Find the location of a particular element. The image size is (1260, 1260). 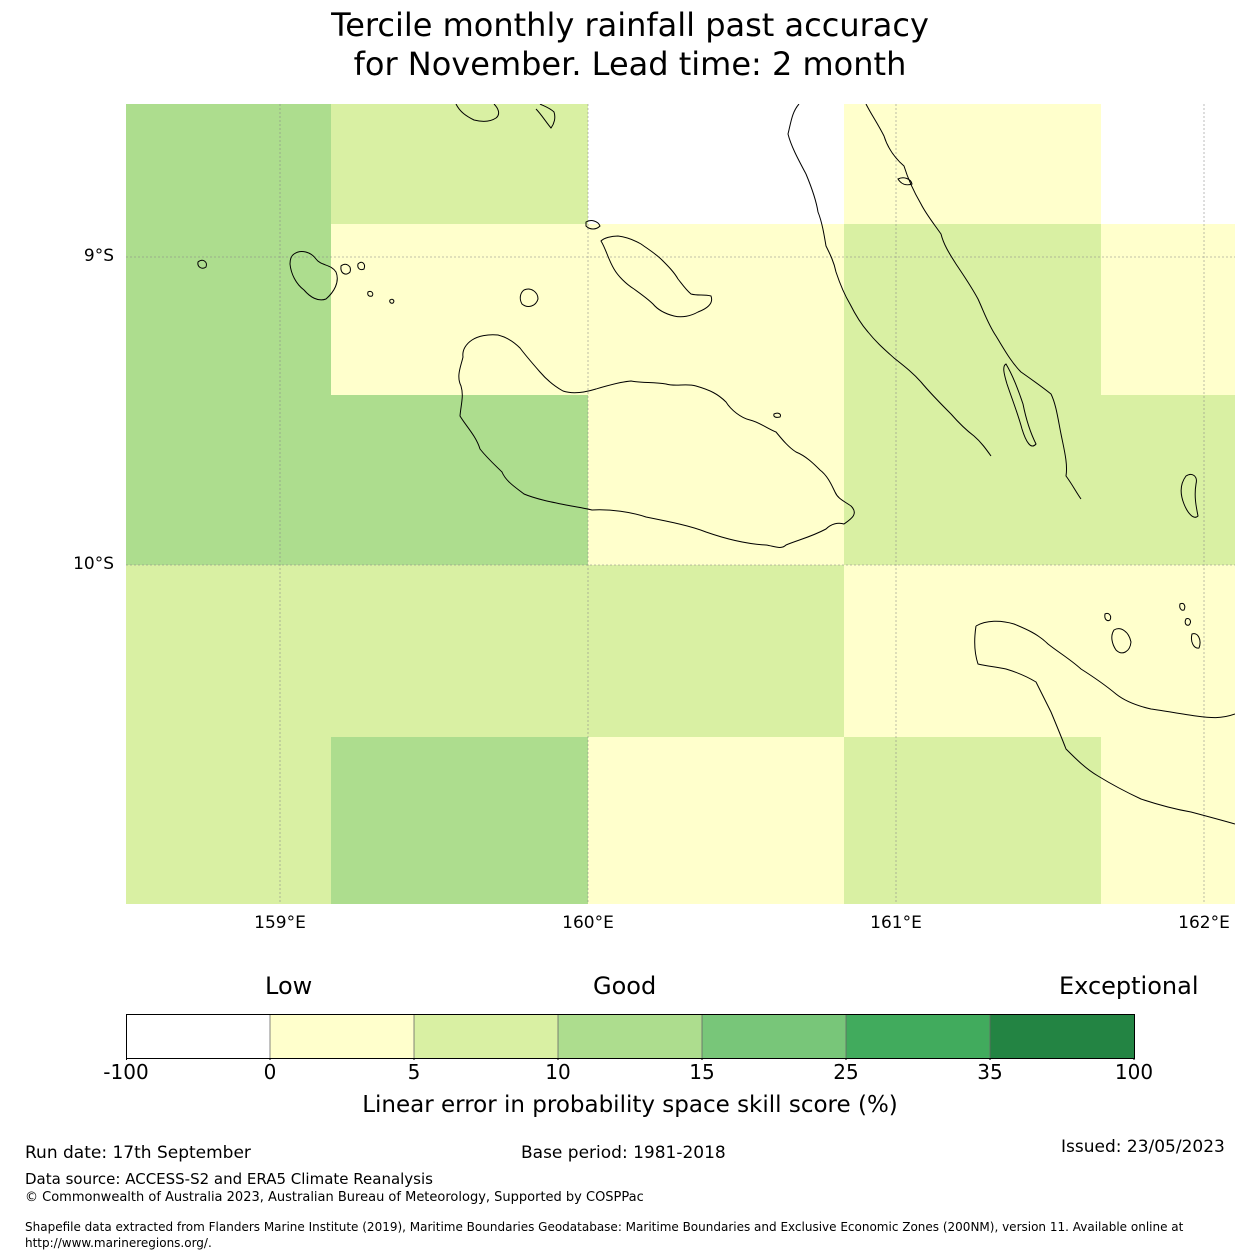

legend-tick: 25 is located at coordinates (846, 1072).